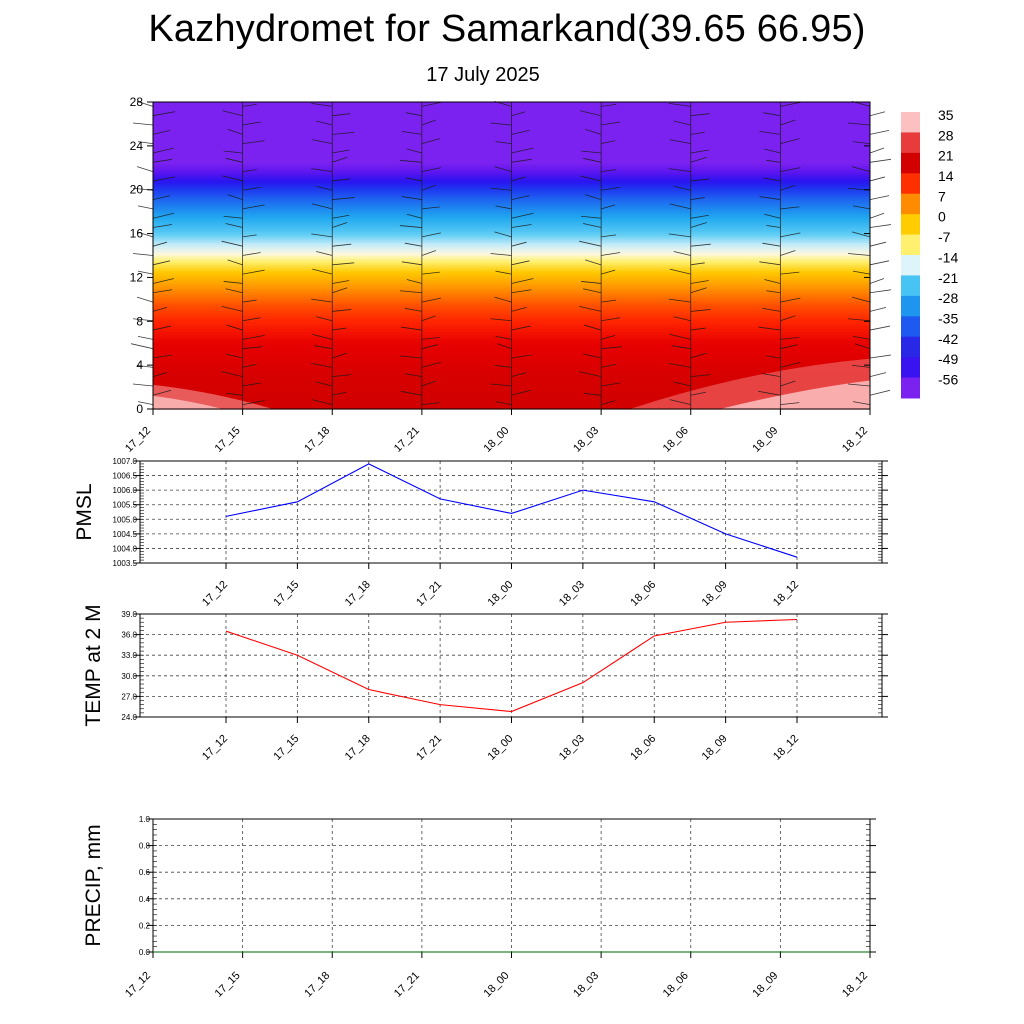 The width and height of the screenshot is (1024, 1024). I want to click on precip-xtick-label: 18_00, so click(497, 985).